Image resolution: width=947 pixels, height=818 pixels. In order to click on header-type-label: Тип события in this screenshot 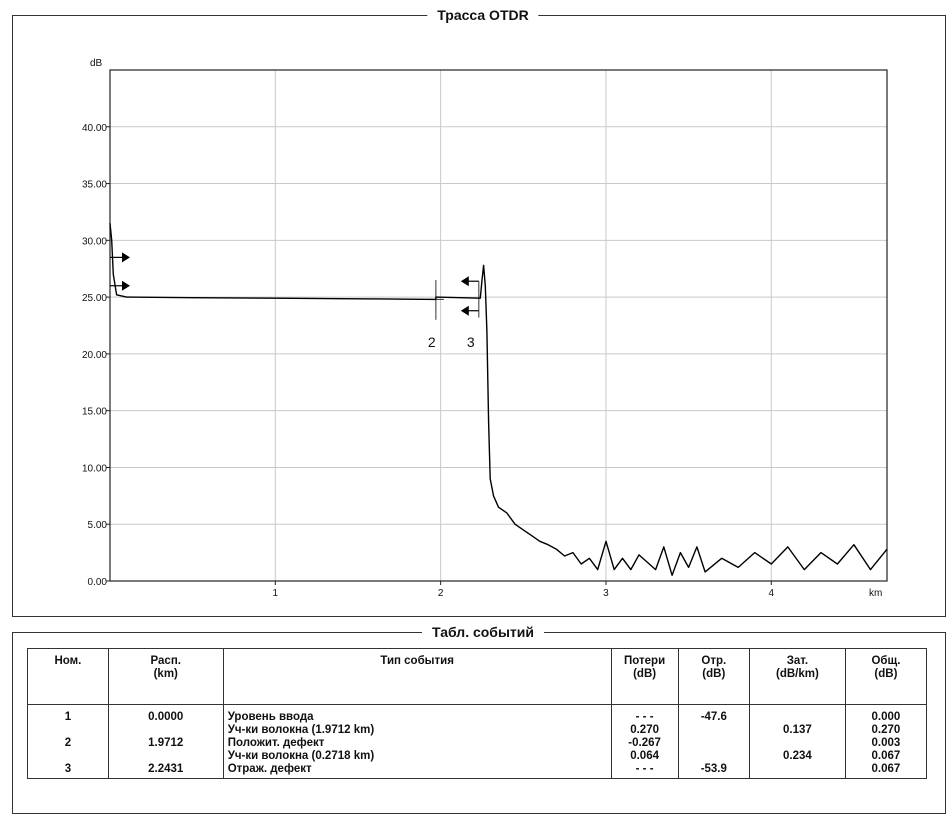, I will do `click(417, 661)`.